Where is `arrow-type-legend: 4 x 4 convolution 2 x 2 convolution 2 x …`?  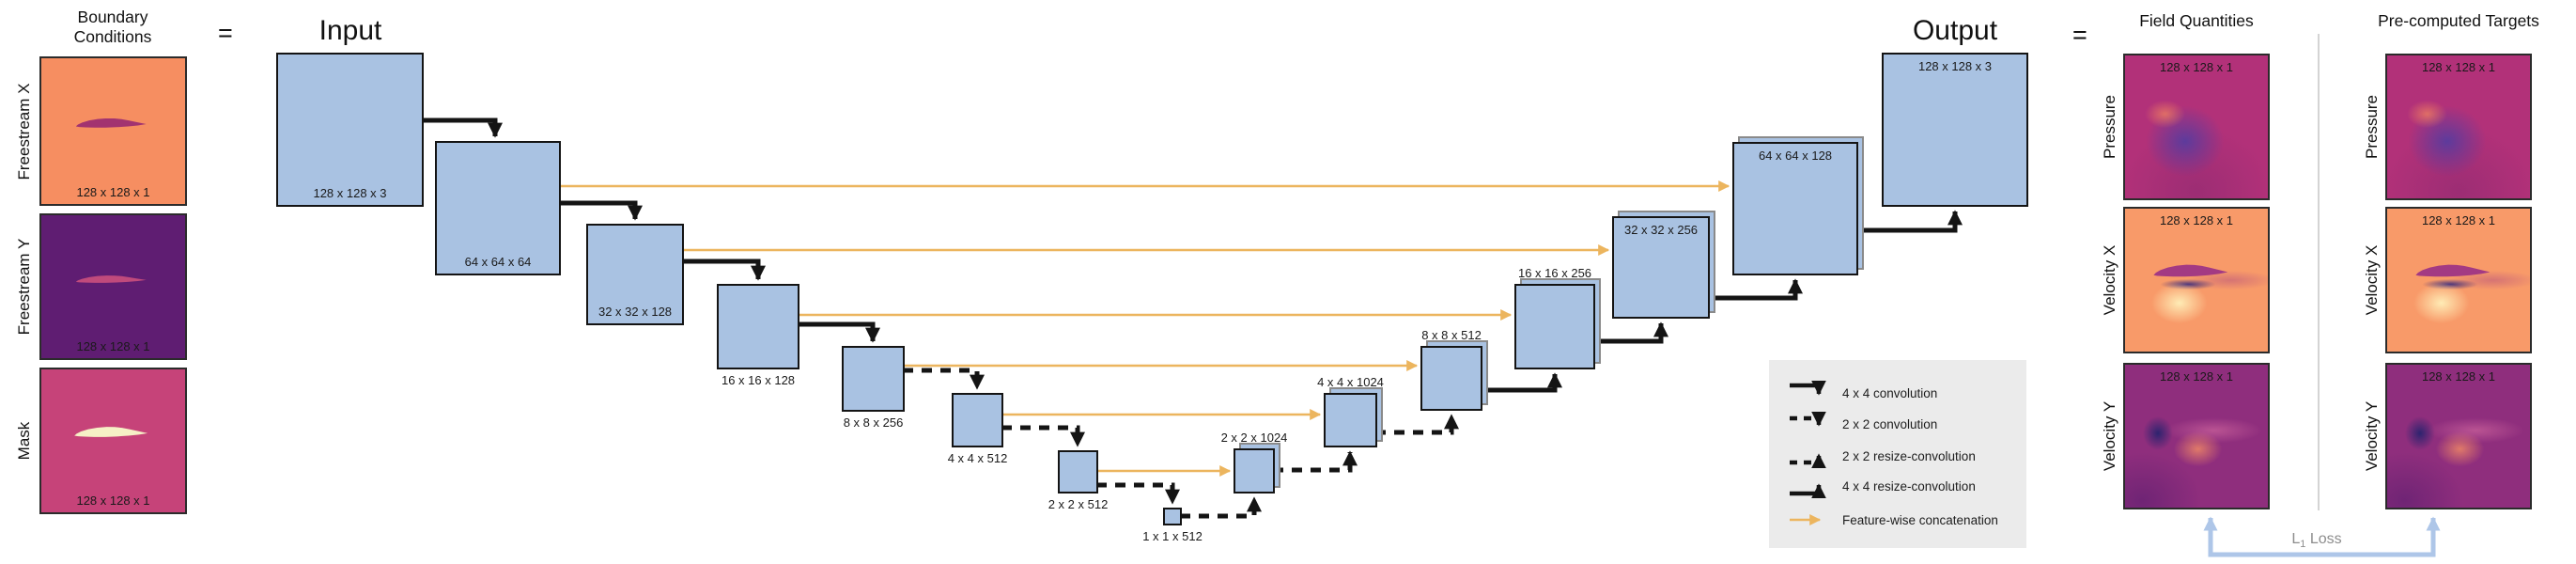 arrow-type-legend: 4 x 4 convolution 2 x 2 convolution 2 x … is located at coordinates (1897, 454).